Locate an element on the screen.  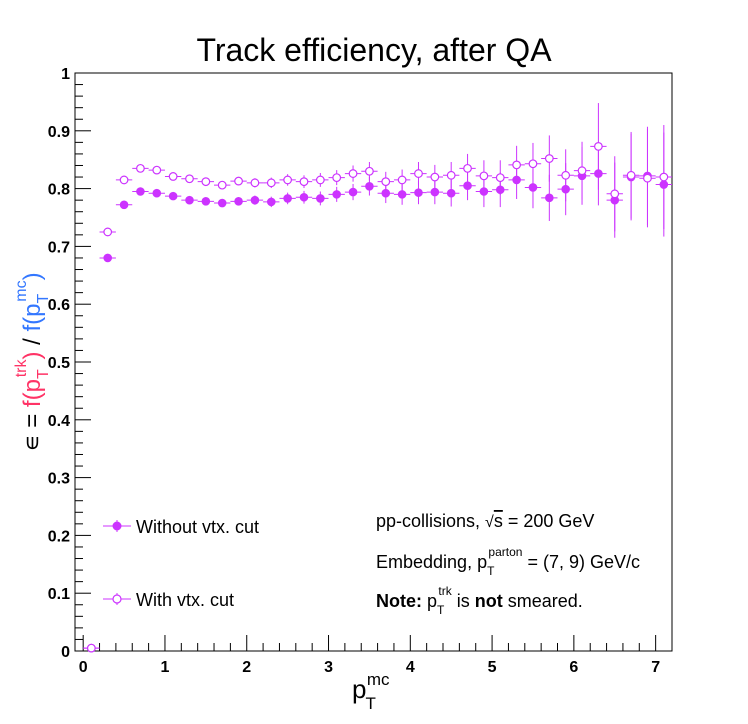
annotation-embedding: Embedding, pTparton = (7, 9) GeV/c is located at coordinates (508, 561).